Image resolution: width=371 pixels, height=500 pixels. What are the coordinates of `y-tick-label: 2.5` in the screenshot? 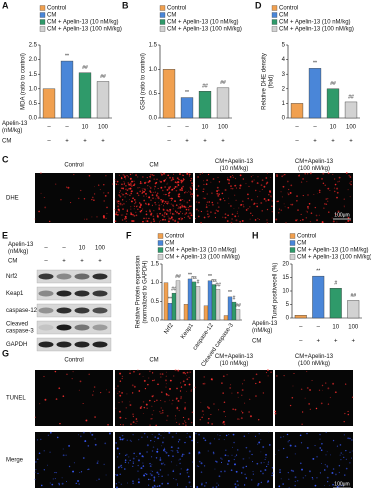 It's located at (33, 46).